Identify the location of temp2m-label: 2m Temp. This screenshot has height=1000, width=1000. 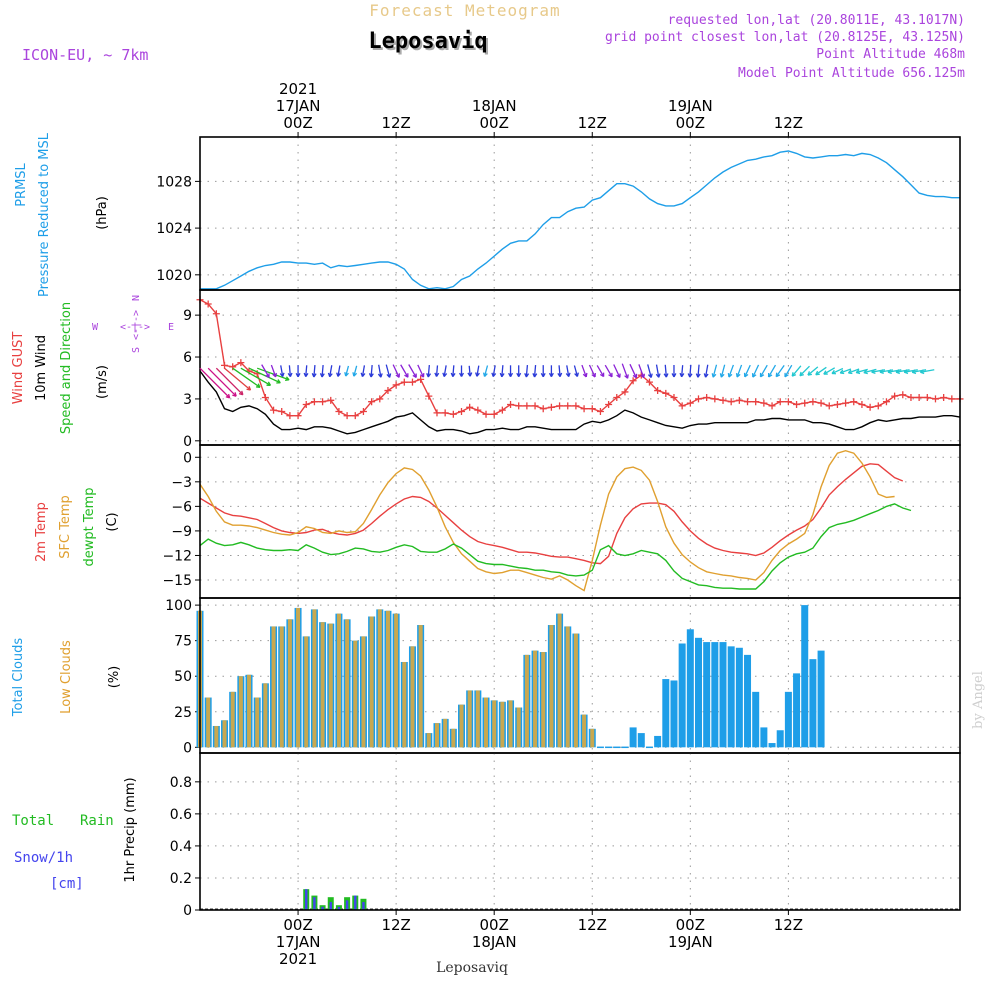
(41, 532).